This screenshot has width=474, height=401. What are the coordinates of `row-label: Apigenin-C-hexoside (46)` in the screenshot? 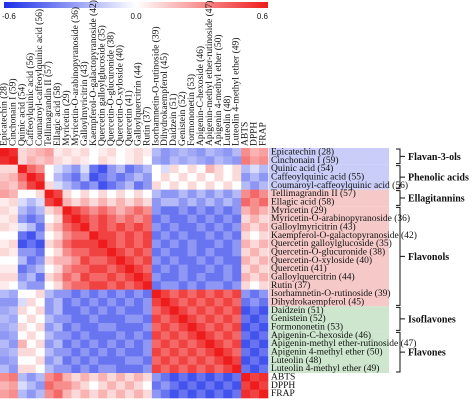 It's located at (321, 335).